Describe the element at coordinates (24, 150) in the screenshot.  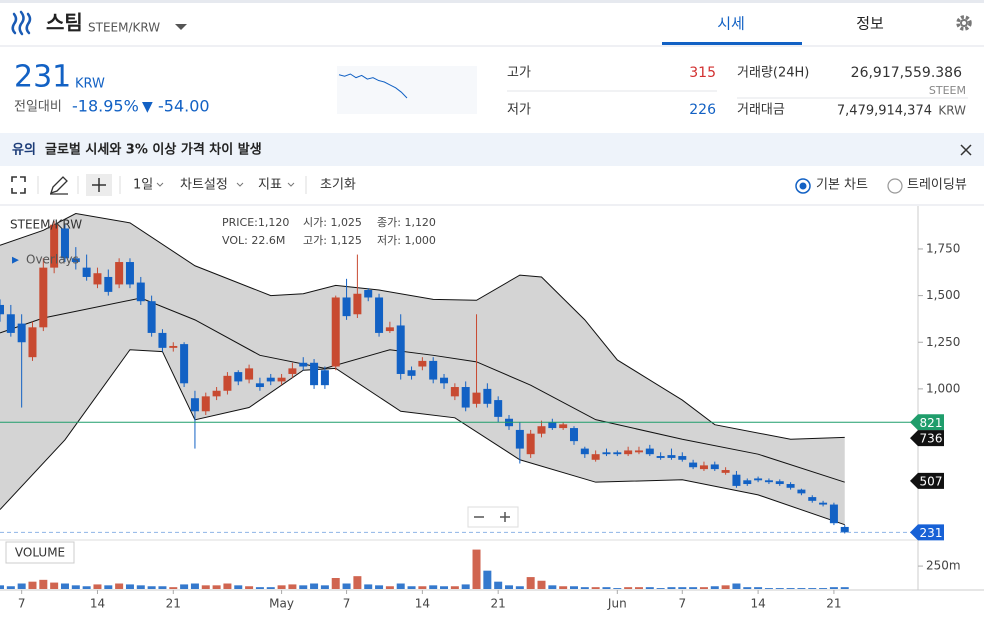
I see `notice-tag: 유의` at that location.